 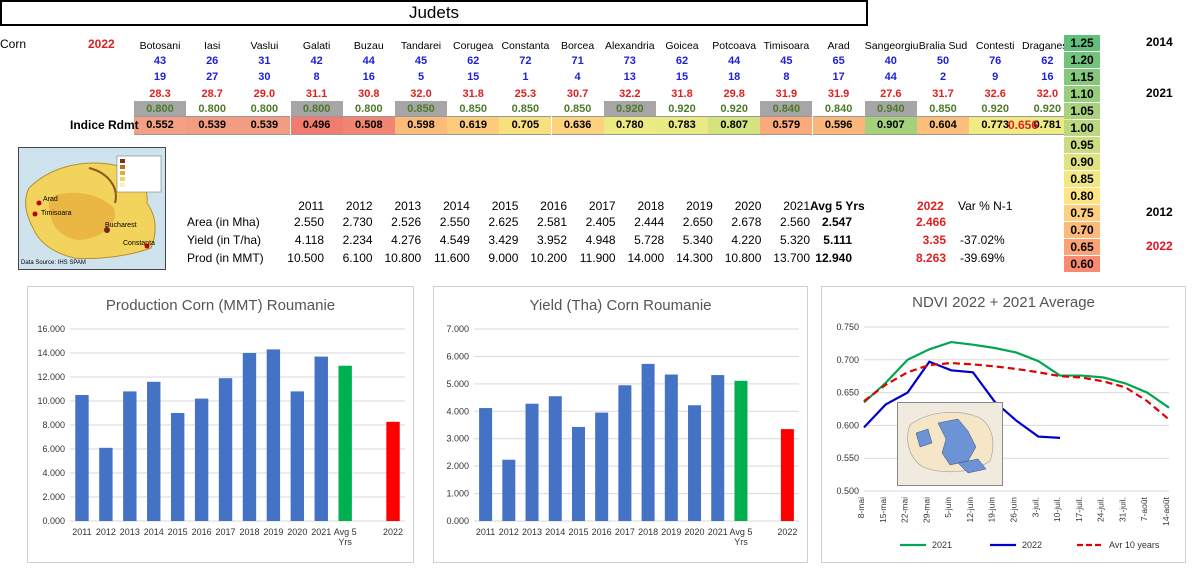 What do you see at coordinates (160, 77) in the screenshot?
I see `county-value-b: 19` at bounding box center [160, 77].